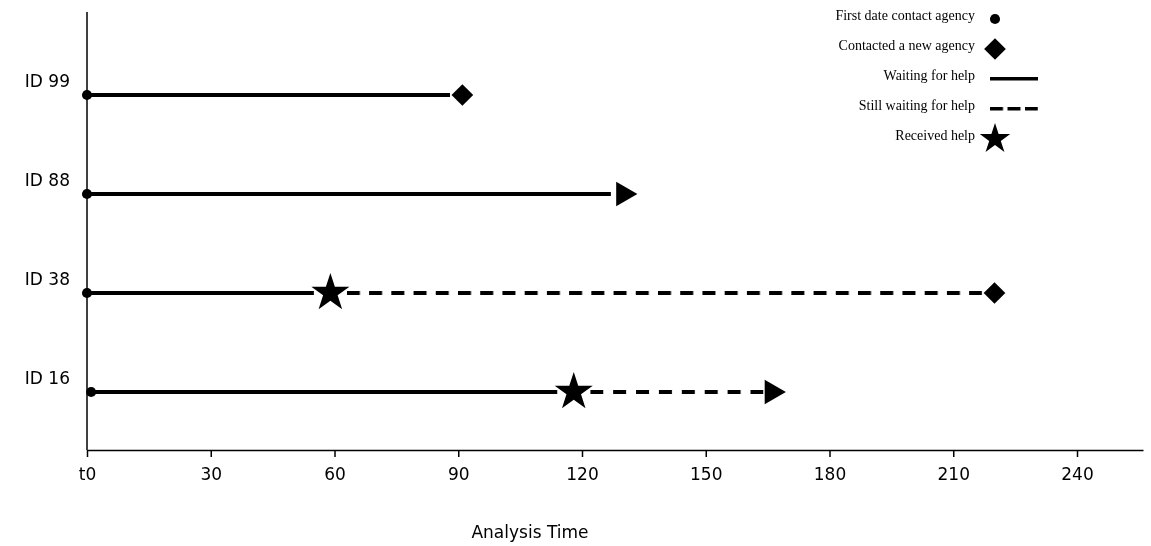  What do you see at coordinates (211, 474) in the screenshot?
I see `x-tick-label: 30` at bounding box center [211, 474].